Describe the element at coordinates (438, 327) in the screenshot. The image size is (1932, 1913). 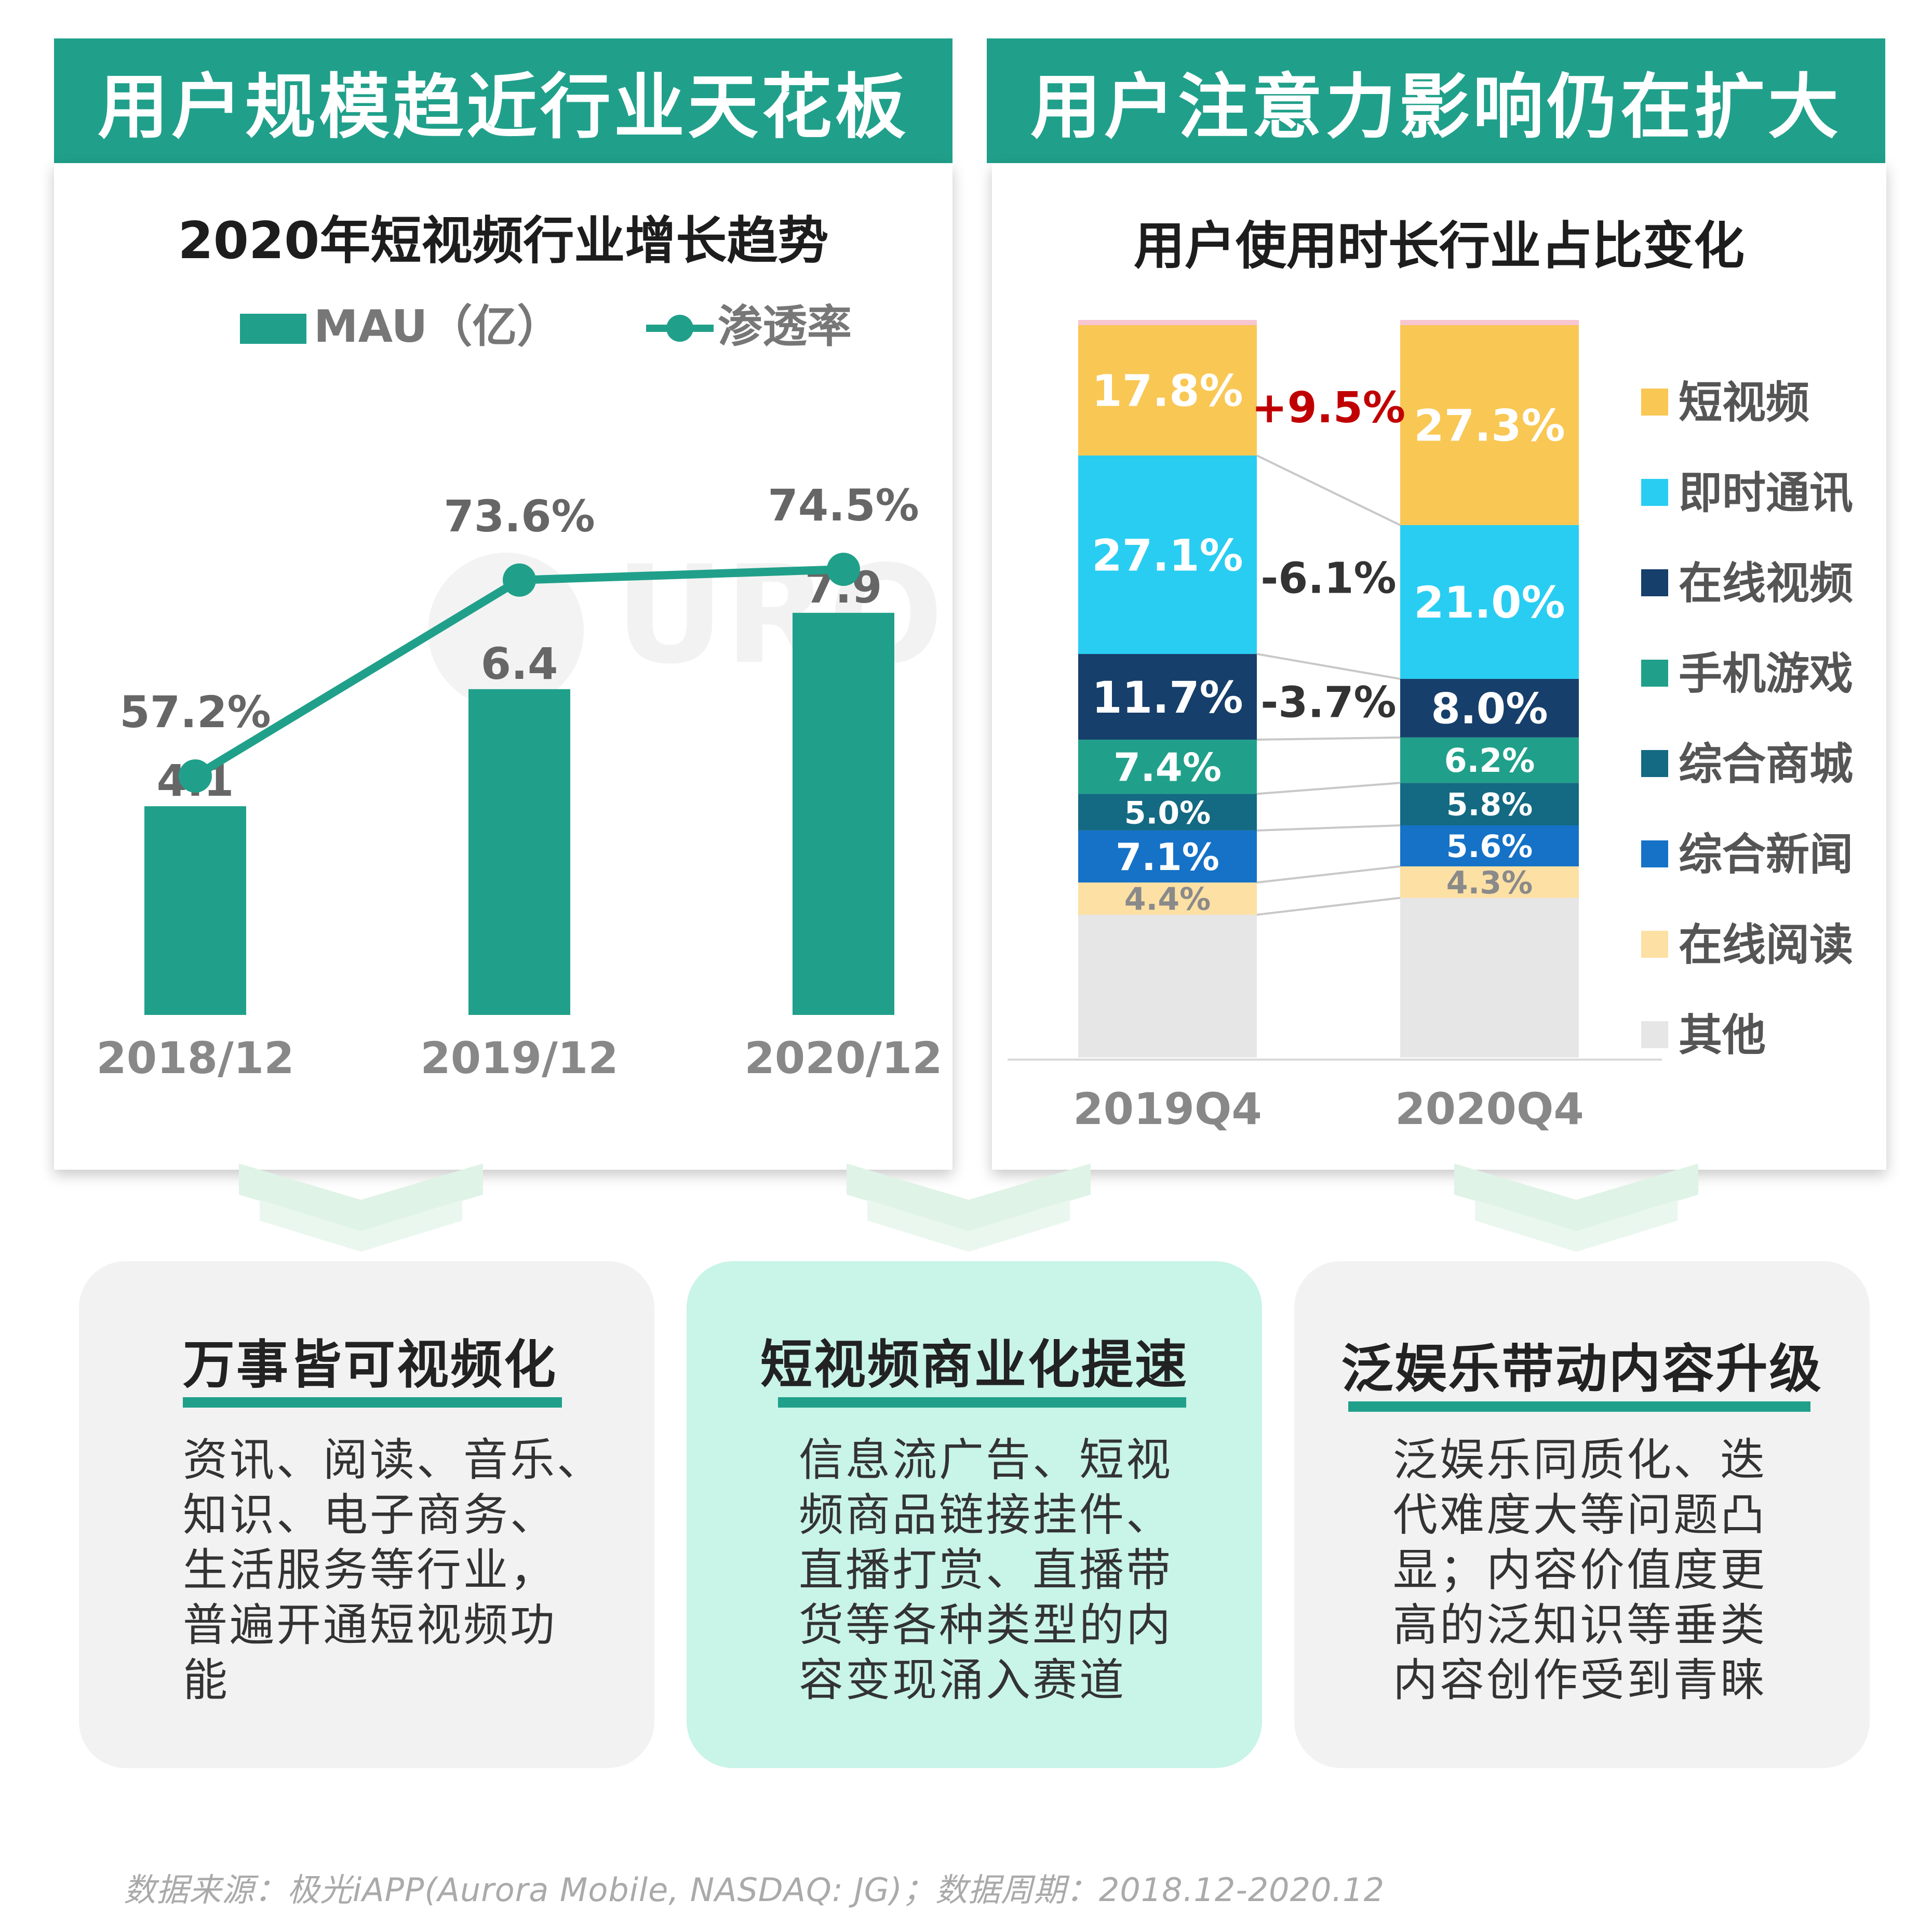
I see `legend-mau-label: MAU（亿）` at that location.